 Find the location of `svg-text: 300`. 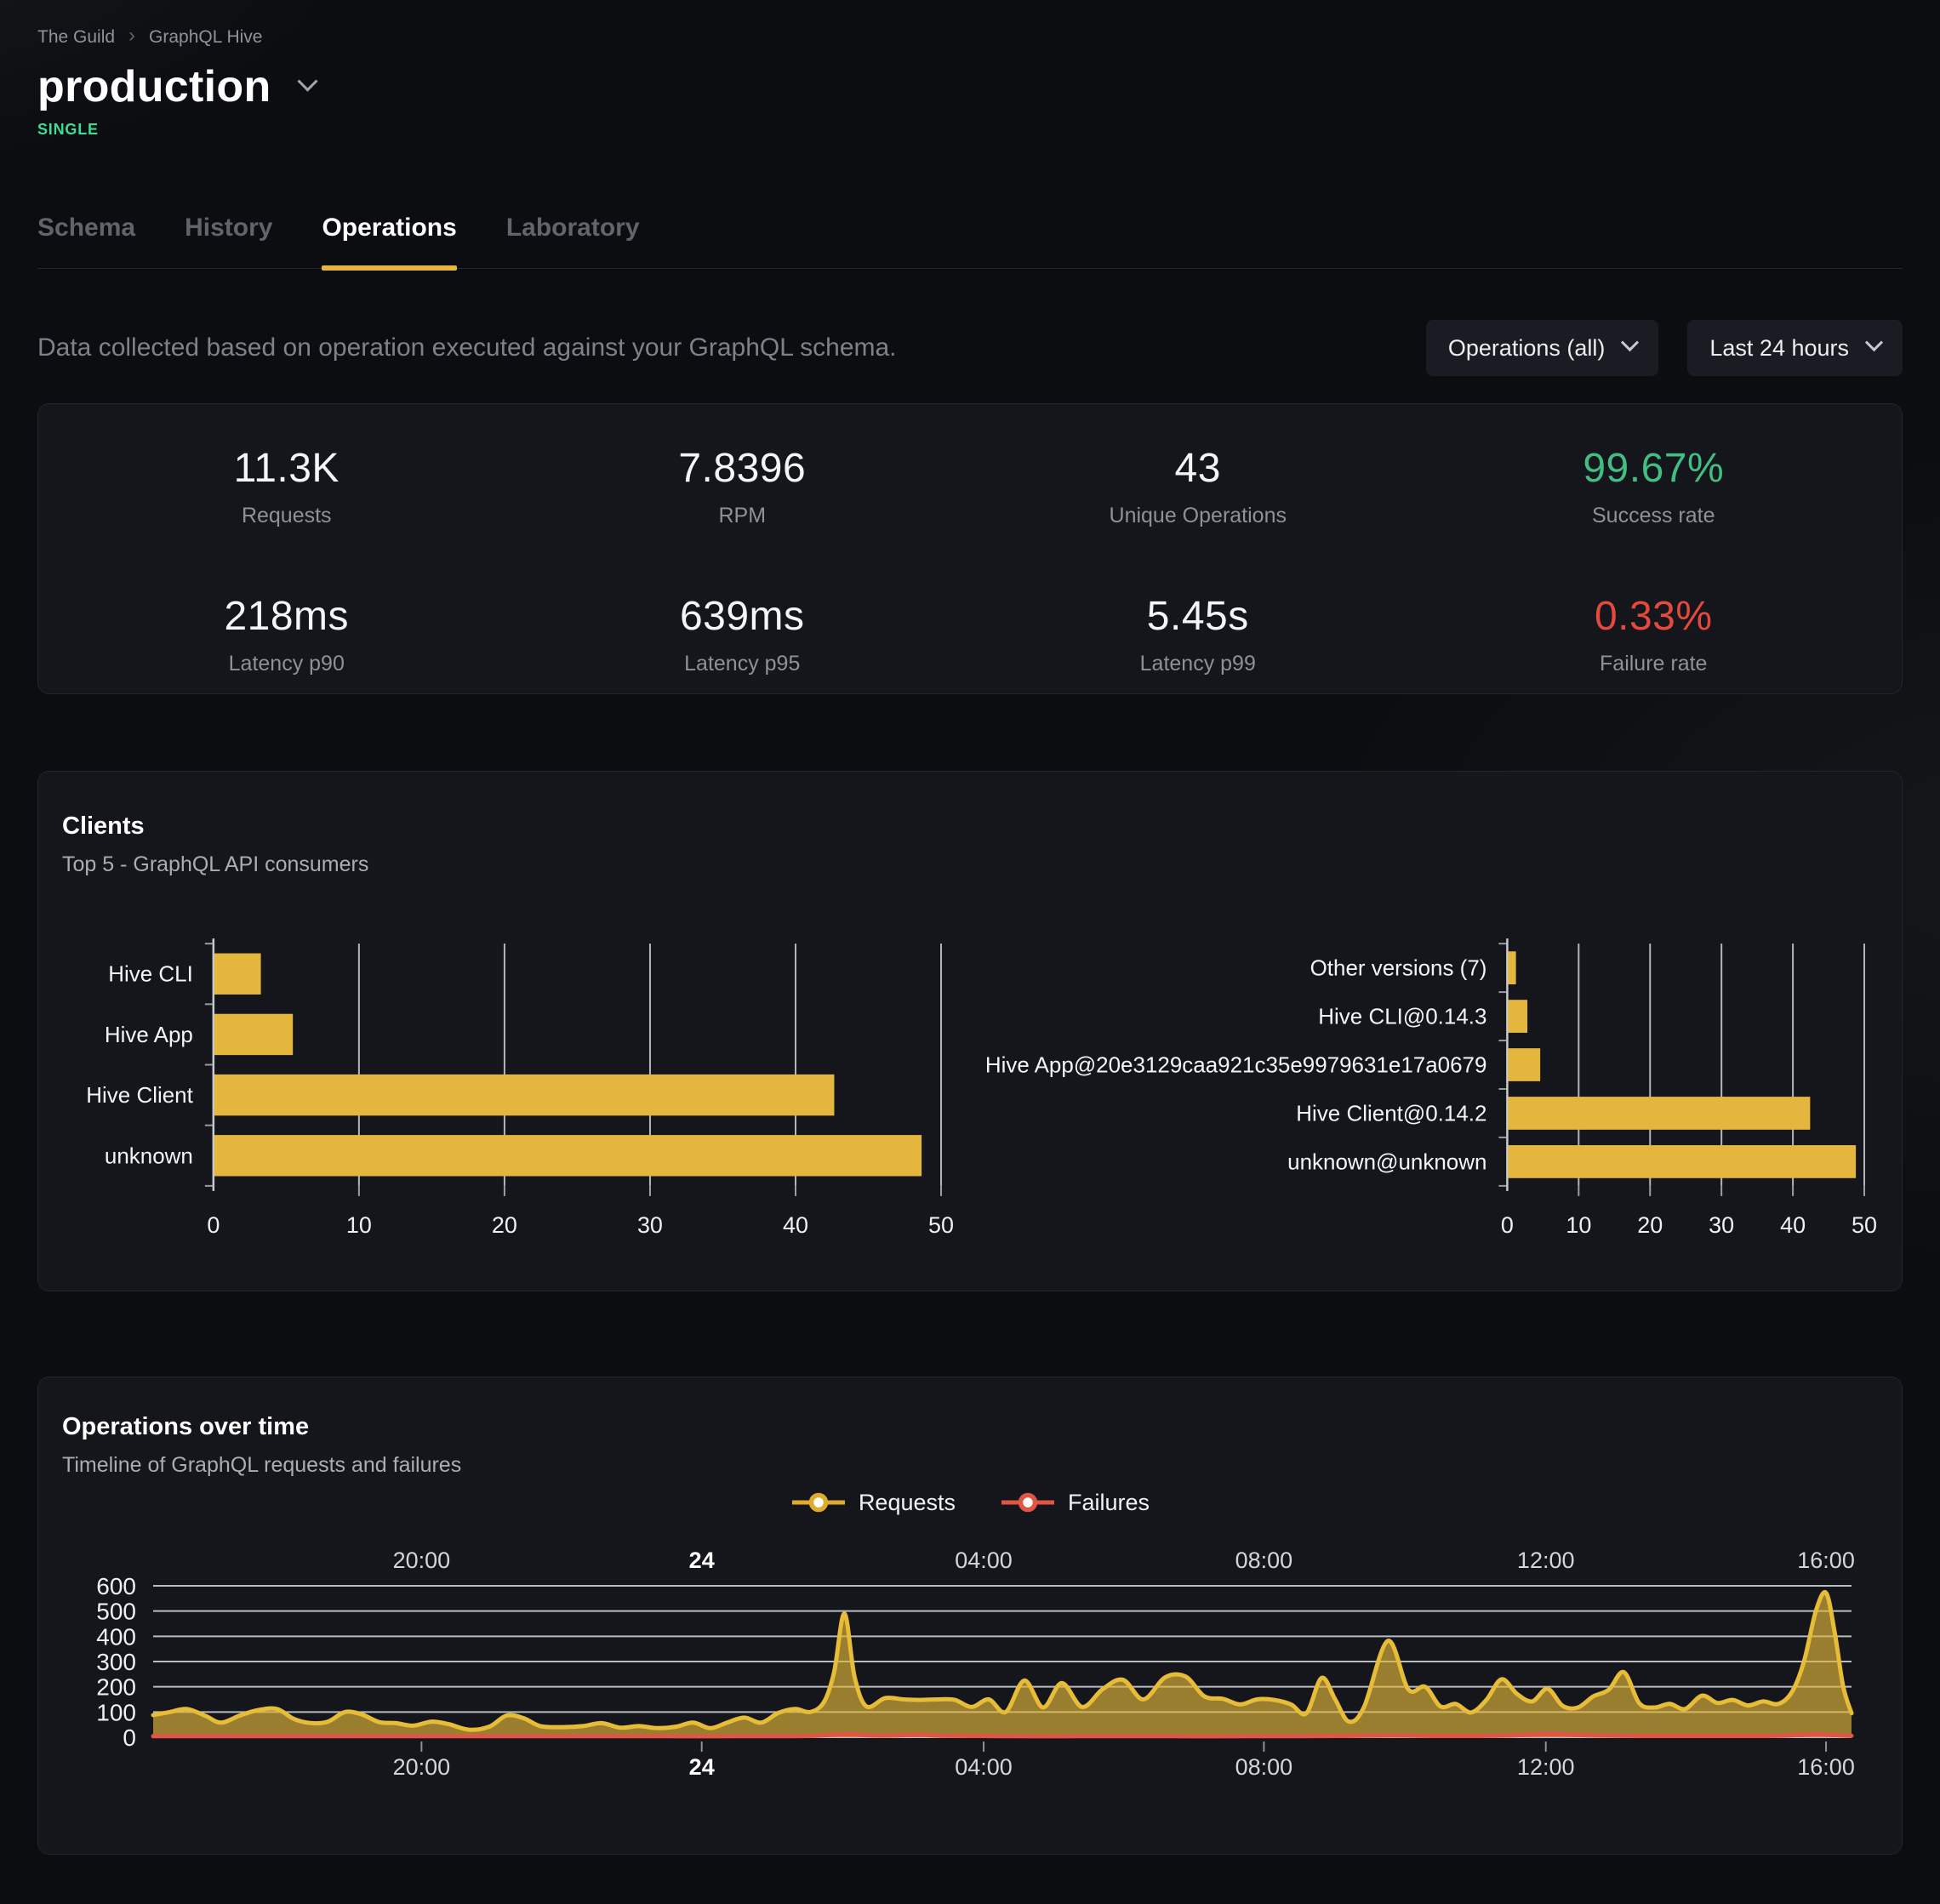

svg-text: 300 is located at coordinates (116, 1662).